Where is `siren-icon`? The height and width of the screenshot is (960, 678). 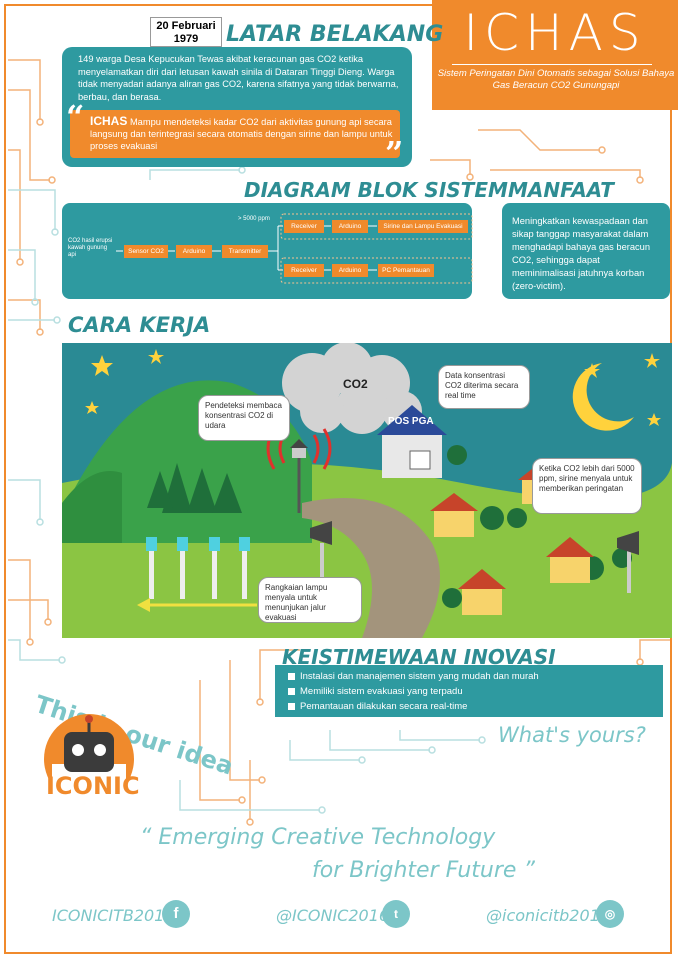 siren-icon is located at coordinates (321, 533).